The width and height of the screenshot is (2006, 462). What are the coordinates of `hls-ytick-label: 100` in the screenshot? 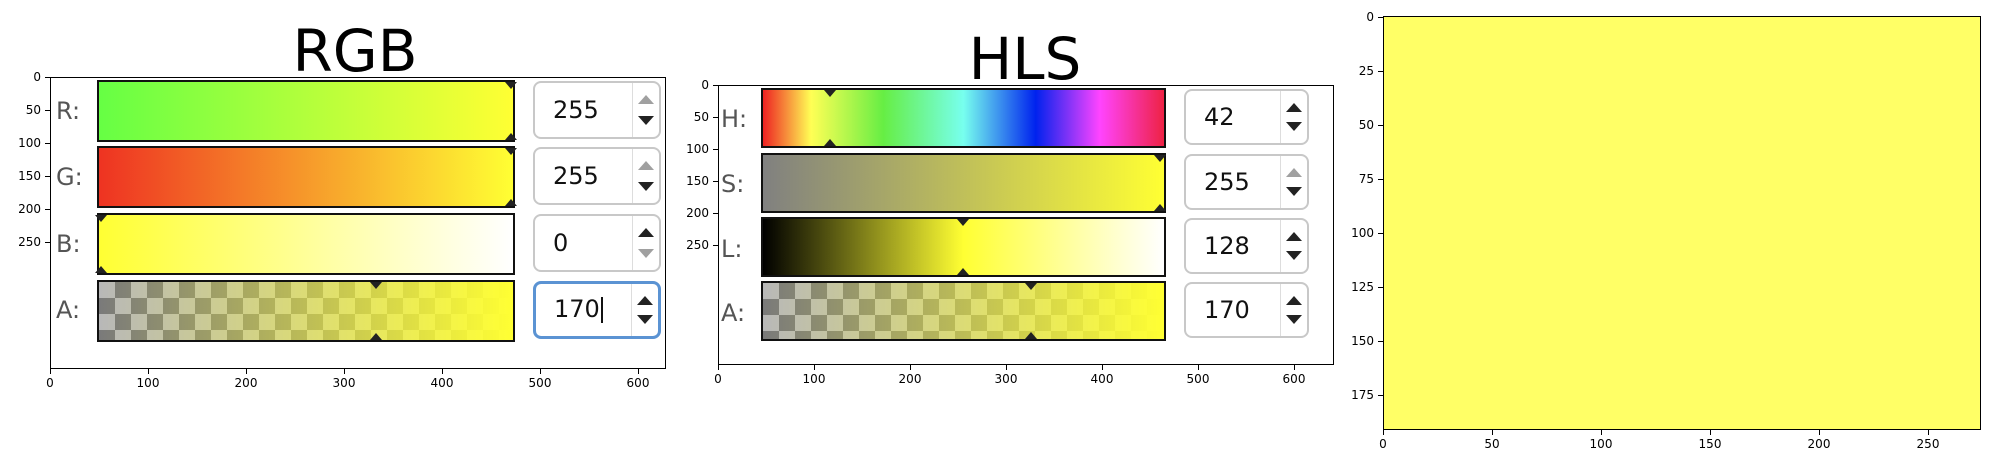 It's located at (689, 149).